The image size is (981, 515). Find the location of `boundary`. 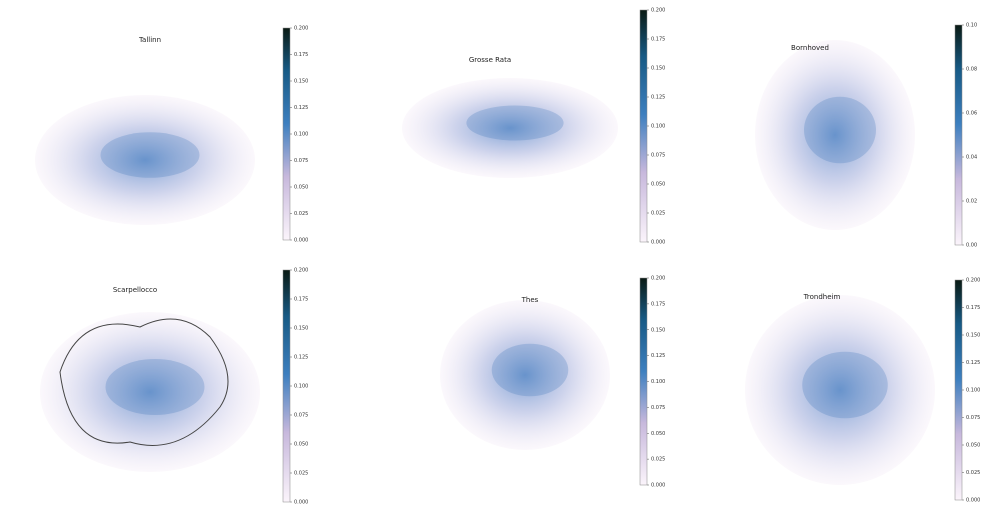

boundary is located at coordinates (144, 382).